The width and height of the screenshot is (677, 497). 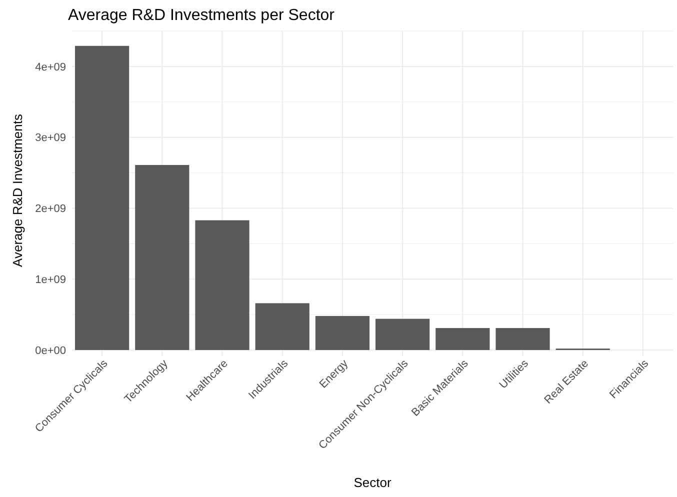 I want to click on y-tick-label: 2e+09, so click(x=50, y=209).